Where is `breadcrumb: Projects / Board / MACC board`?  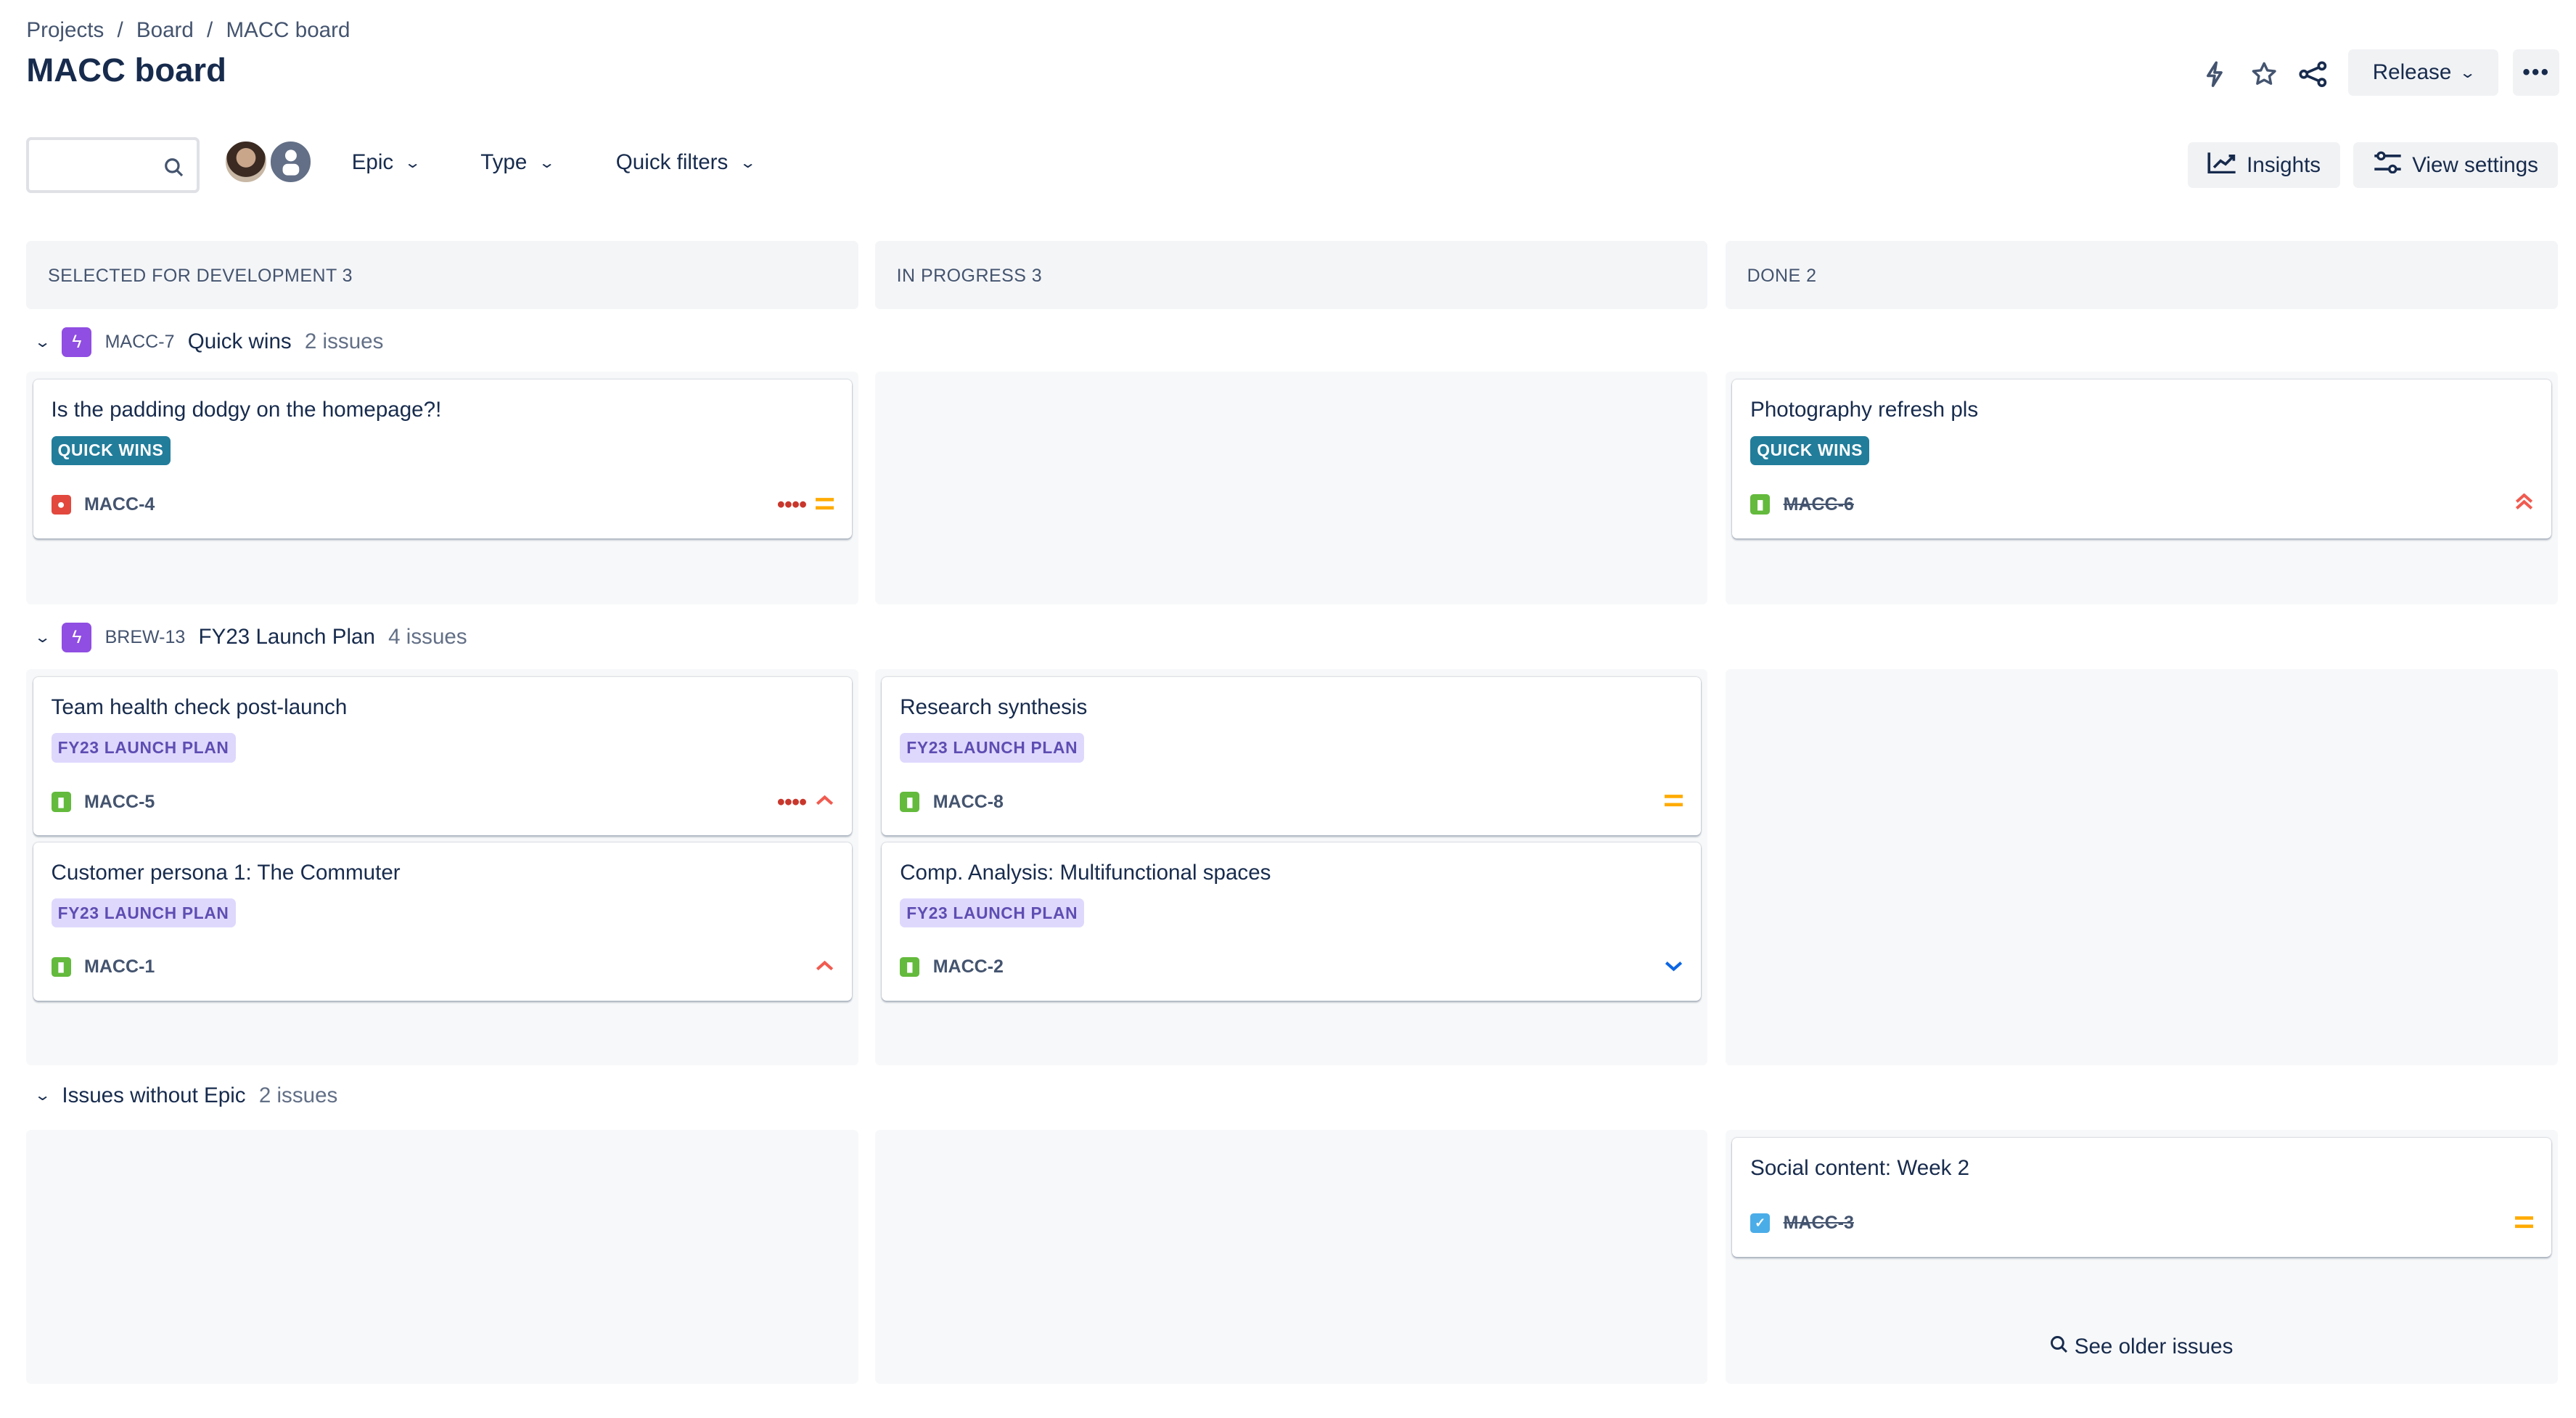
breadcrumb: Projects / Board / MACC board is located at coordinates (188, 31).